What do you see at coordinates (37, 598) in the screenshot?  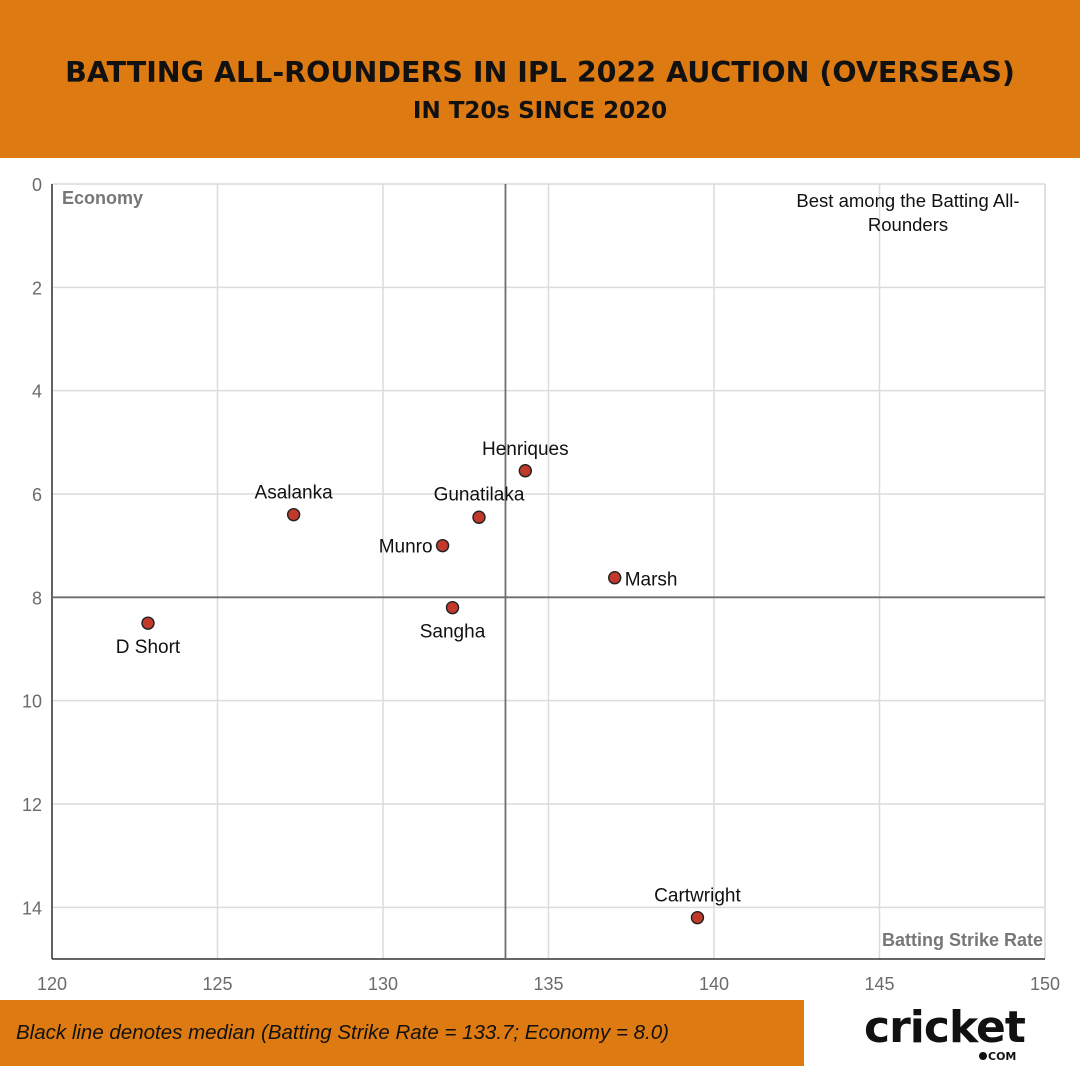 I see `y-tick-label: 8` at bounding box center [37, 598].